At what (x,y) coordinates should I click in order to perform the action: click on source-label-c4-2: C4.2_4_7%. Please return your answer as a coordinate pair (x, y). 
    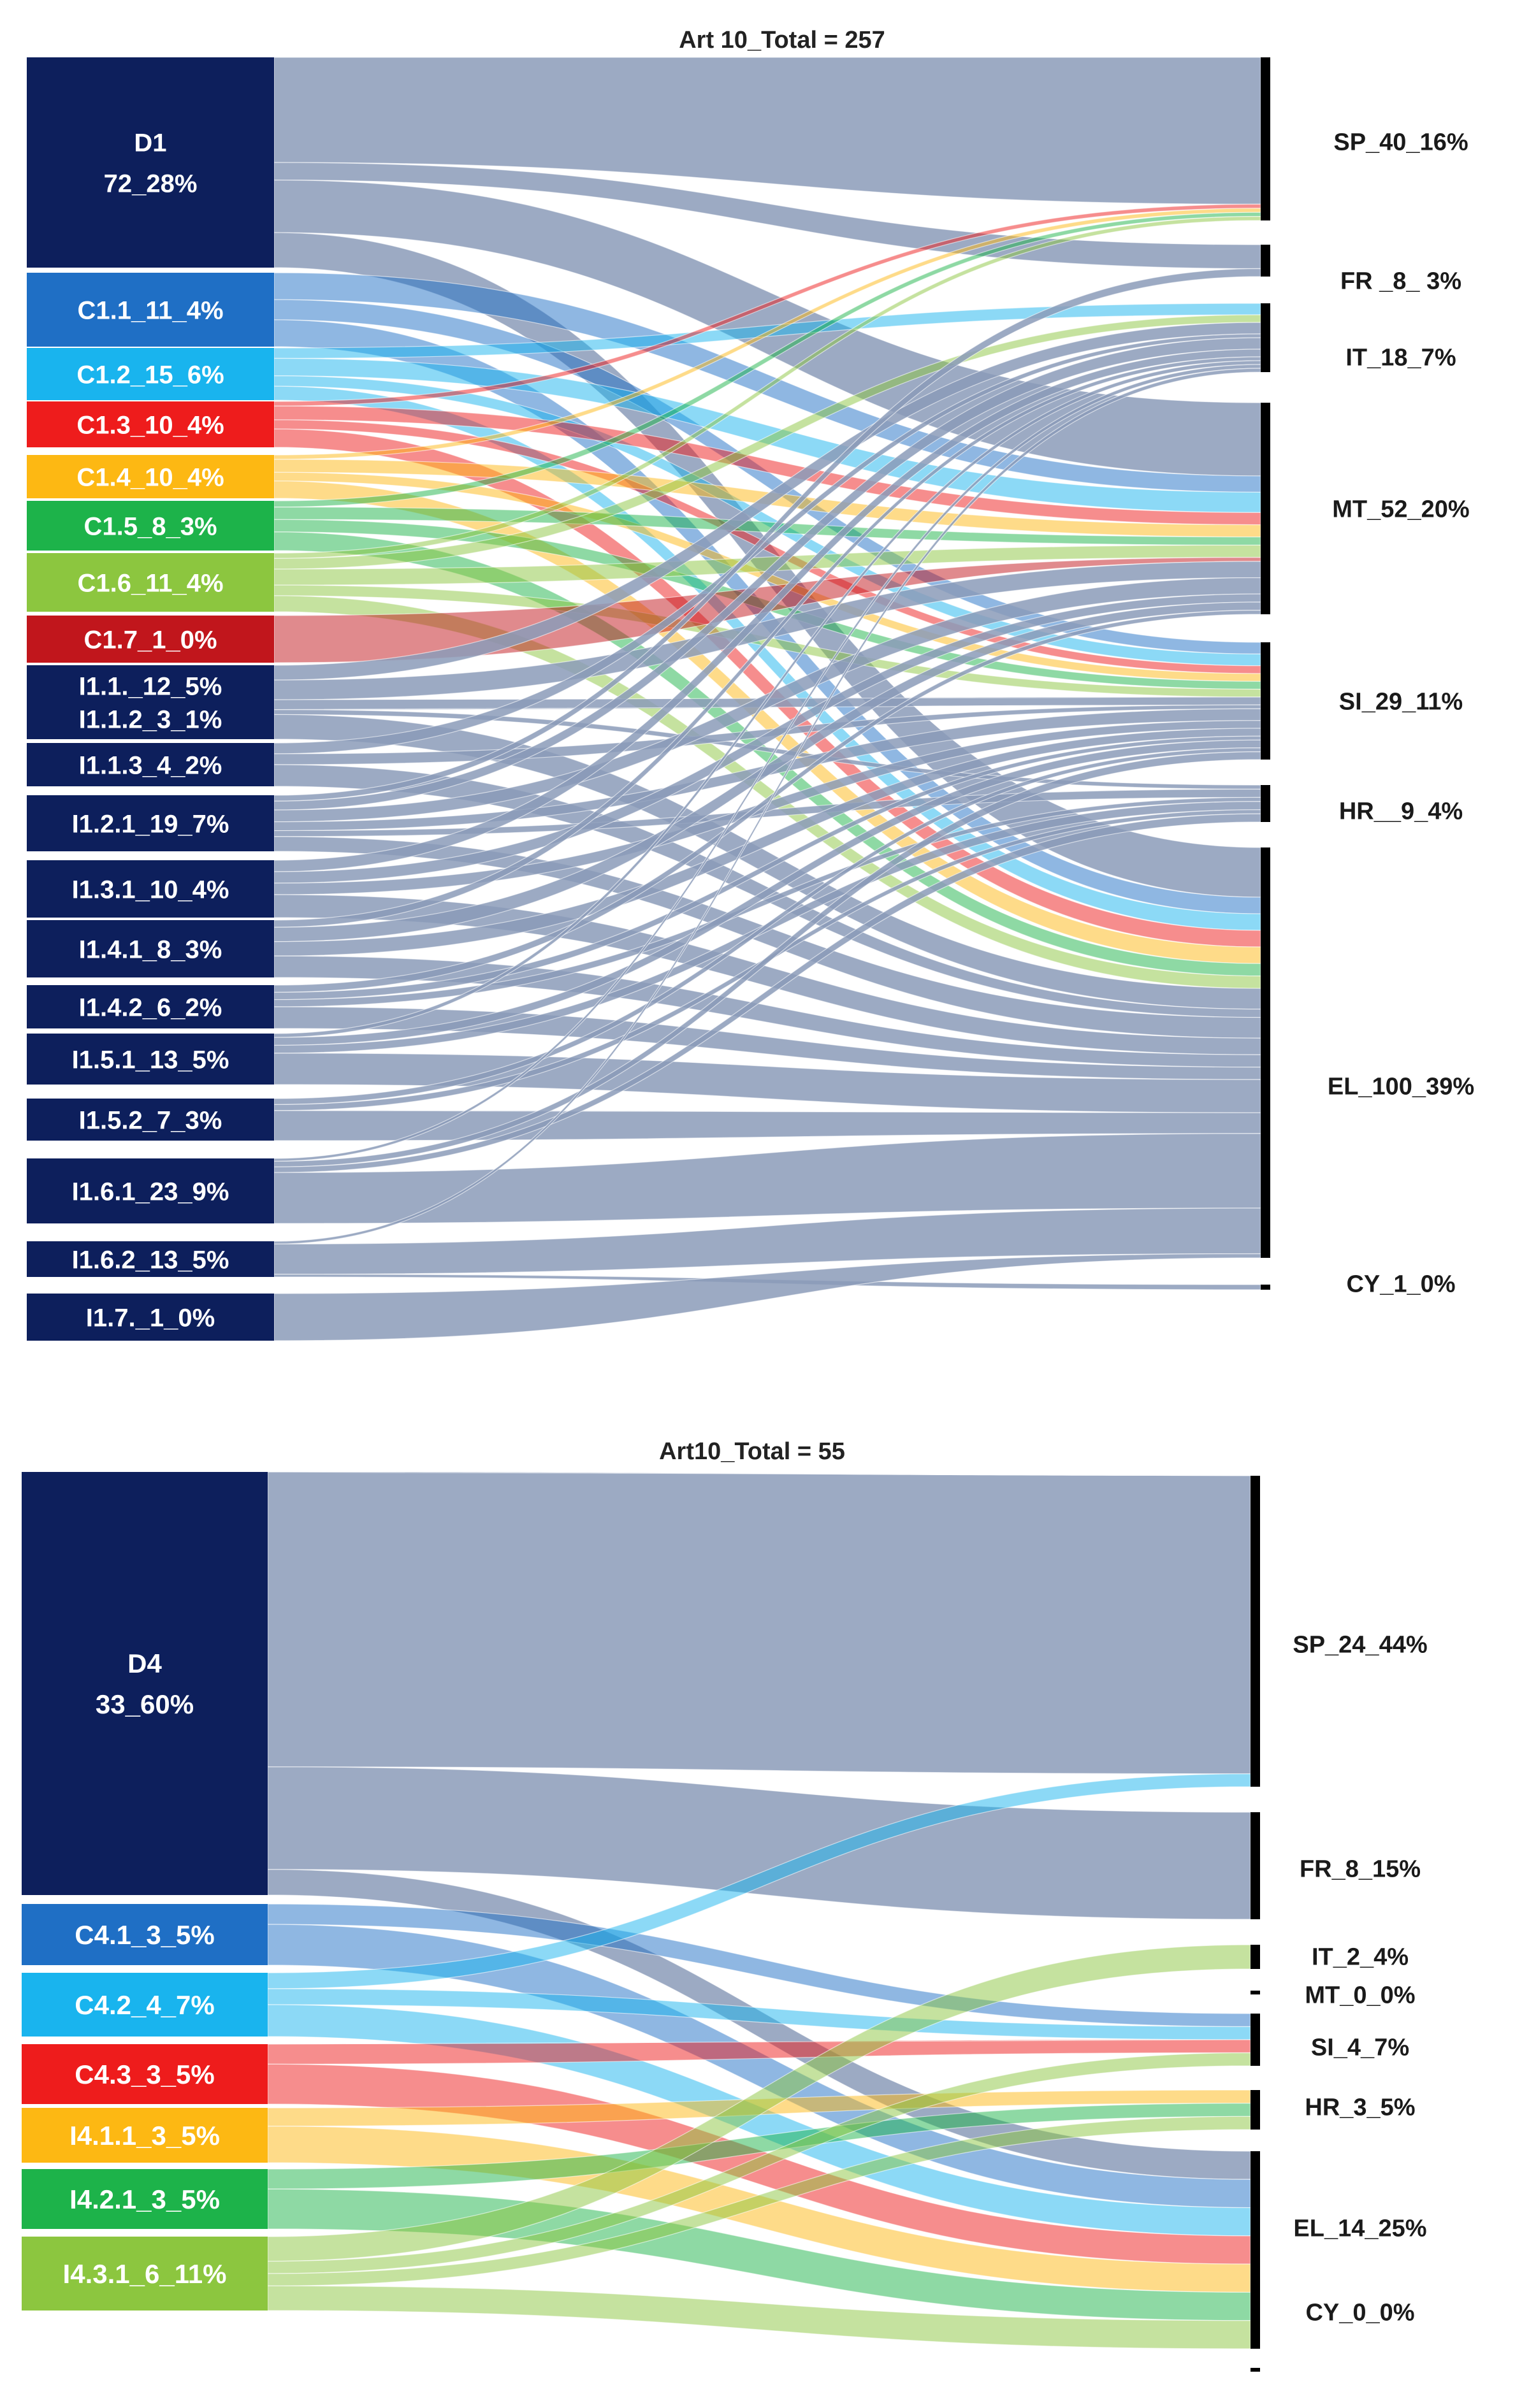
    Looking at the image, I should click on (145, 2005).